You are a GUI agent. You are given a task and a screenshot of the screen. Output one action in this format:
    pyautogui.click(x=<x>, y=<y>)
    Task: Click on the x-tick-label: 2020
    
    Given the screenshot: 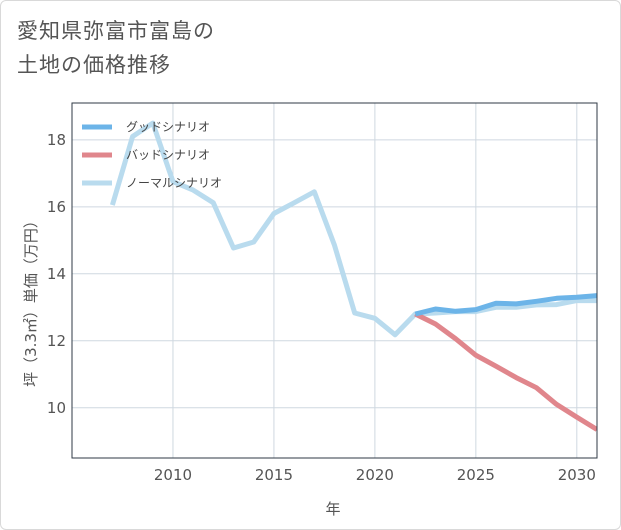 What is the action you would take?
    pyautogui.click(x=375, y=475)
    